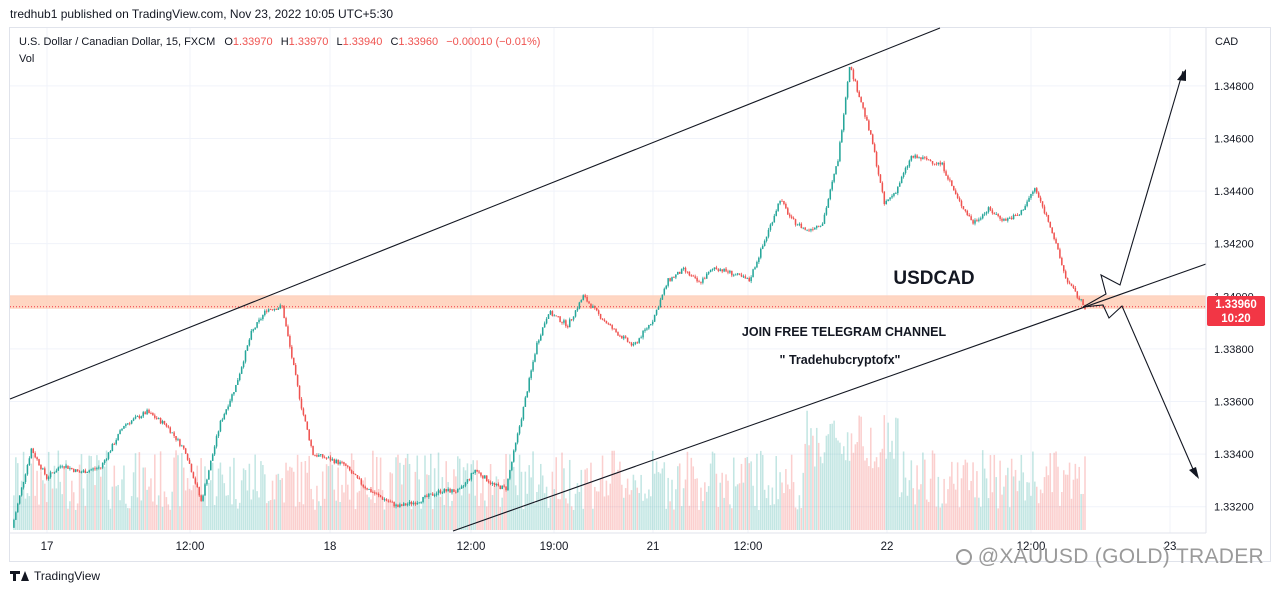  What do you see at coordinates (1139, 390) in the screenshot?
I see `arrow-down-path` at bounding box center [1139, 390].